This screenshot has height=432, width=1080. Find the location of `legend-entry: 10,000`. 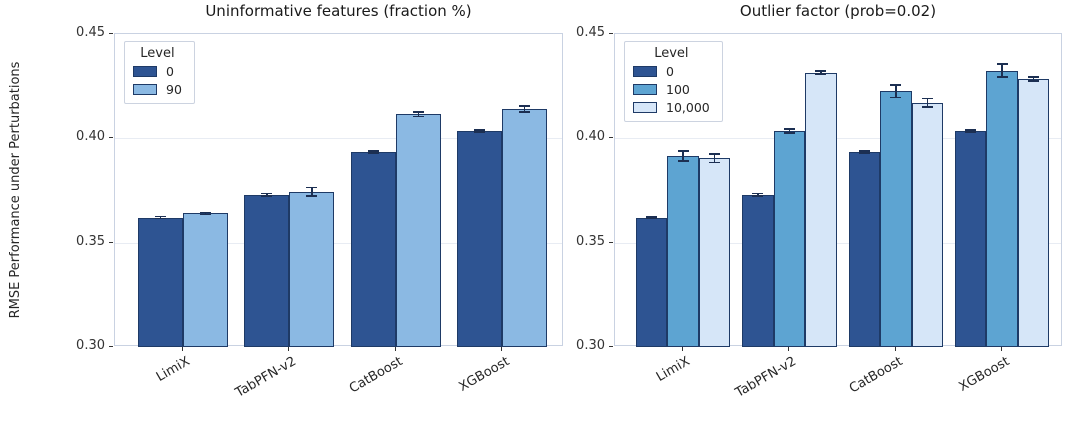

legend-entry: 10,000 is located at coordinates (671, 107).